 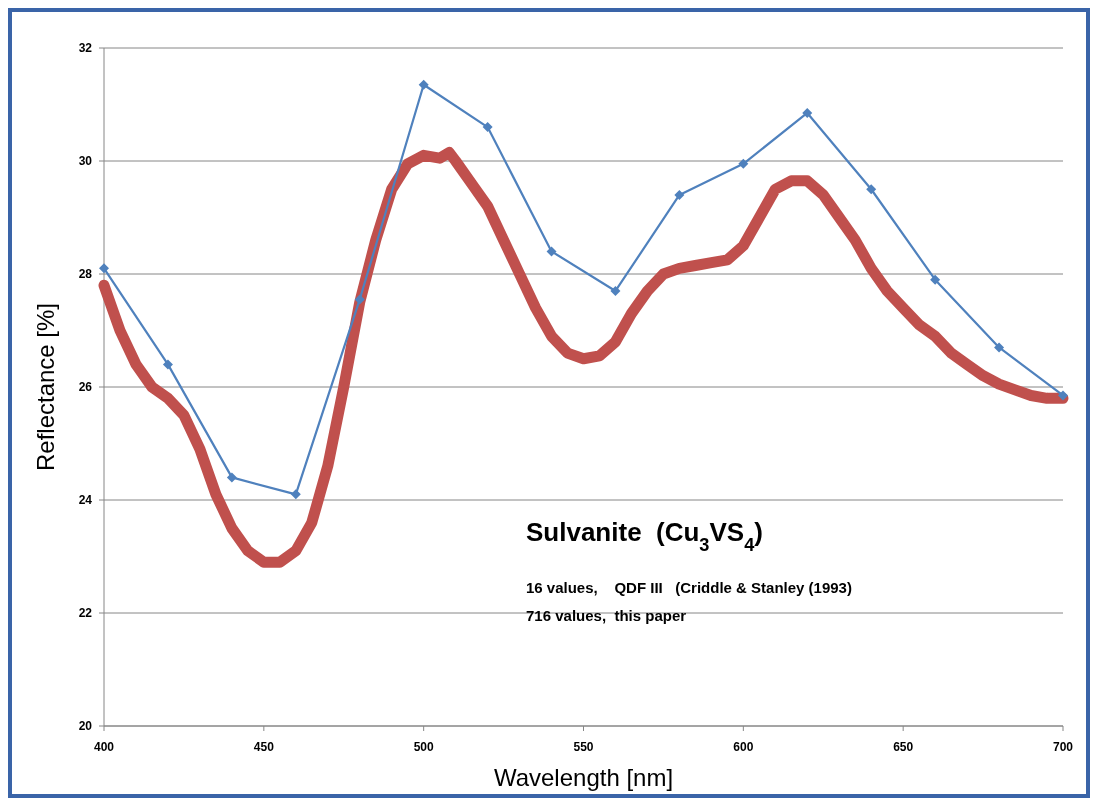 I want to click on annotation: 716 values, this paper, so click(x=606, y=615).